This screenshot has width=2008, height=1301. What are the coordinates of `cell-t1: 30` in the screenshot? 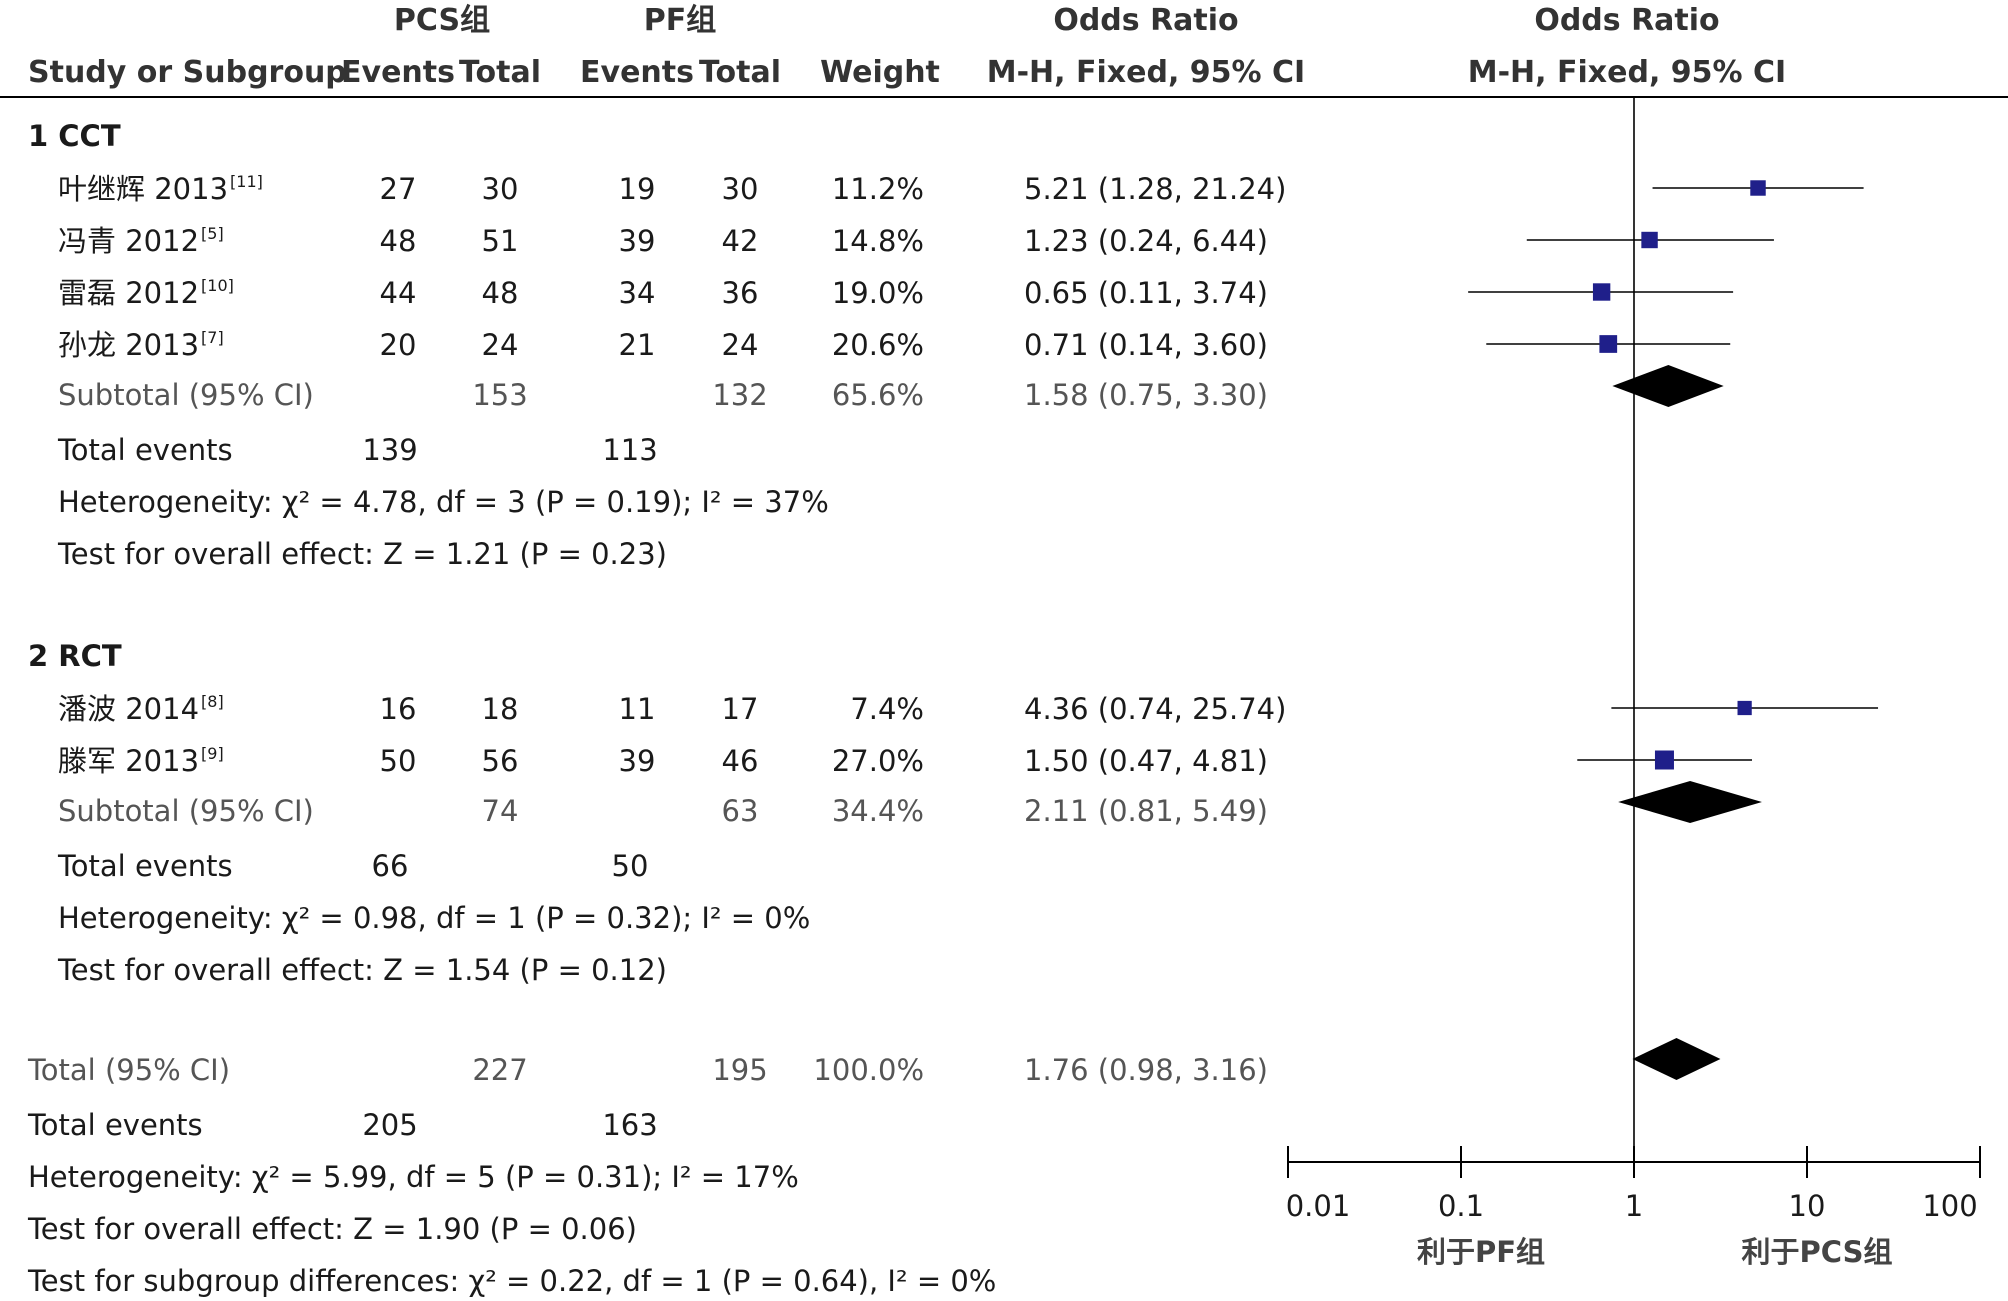 It's located at (500, 189).